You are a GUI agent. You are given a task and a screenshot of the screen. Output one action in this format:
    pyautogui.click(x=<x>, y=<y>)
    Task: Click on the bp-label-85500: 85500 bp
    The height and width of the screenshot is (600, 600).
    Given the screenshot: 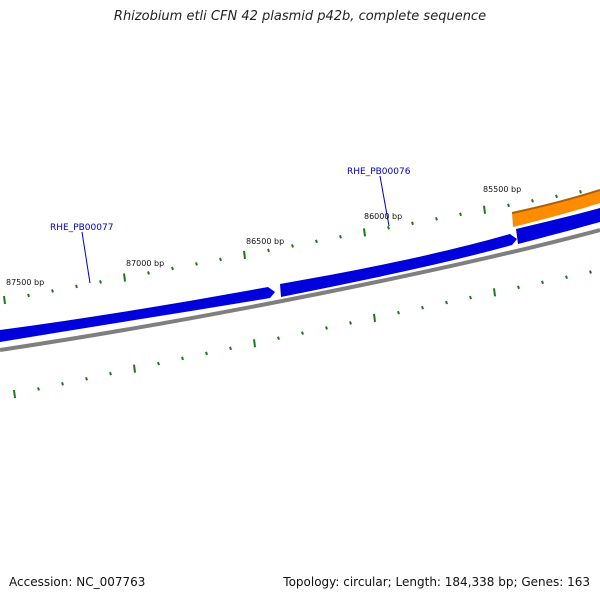 What is the action you would take?
    pyautogui.click(x=502, y=189)
    